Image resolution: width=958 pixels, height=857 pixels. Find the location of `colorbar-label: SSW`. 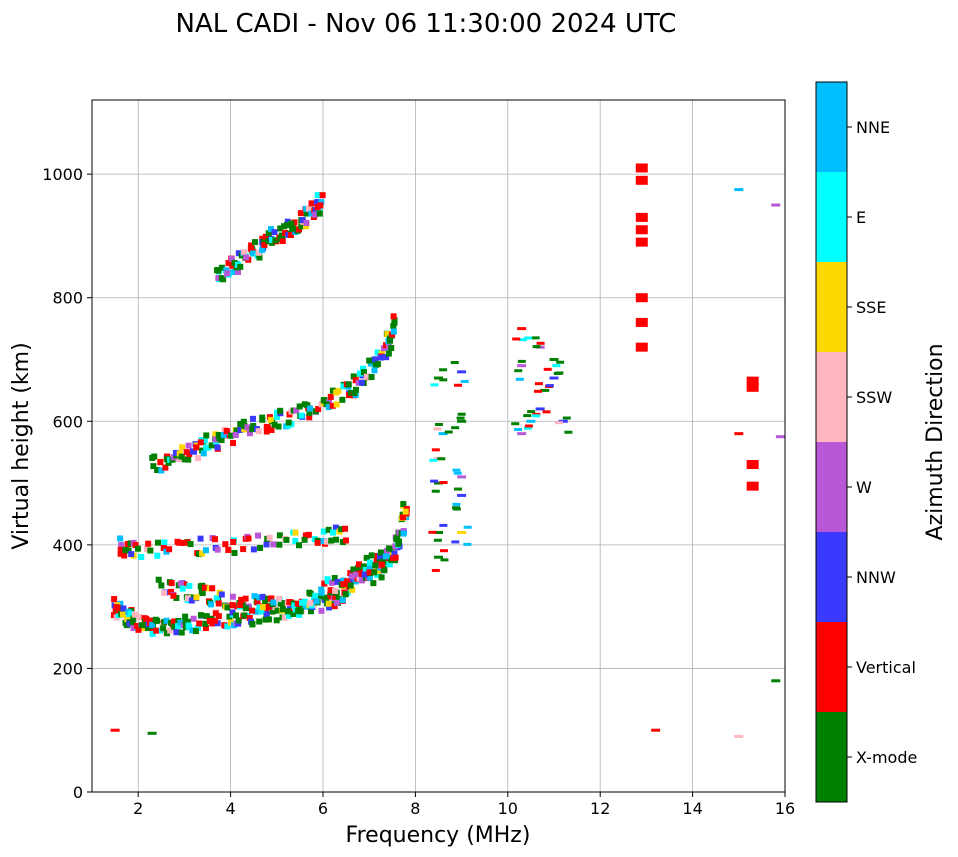

colorbar-label: SSW is located at coordinates (874, 397).